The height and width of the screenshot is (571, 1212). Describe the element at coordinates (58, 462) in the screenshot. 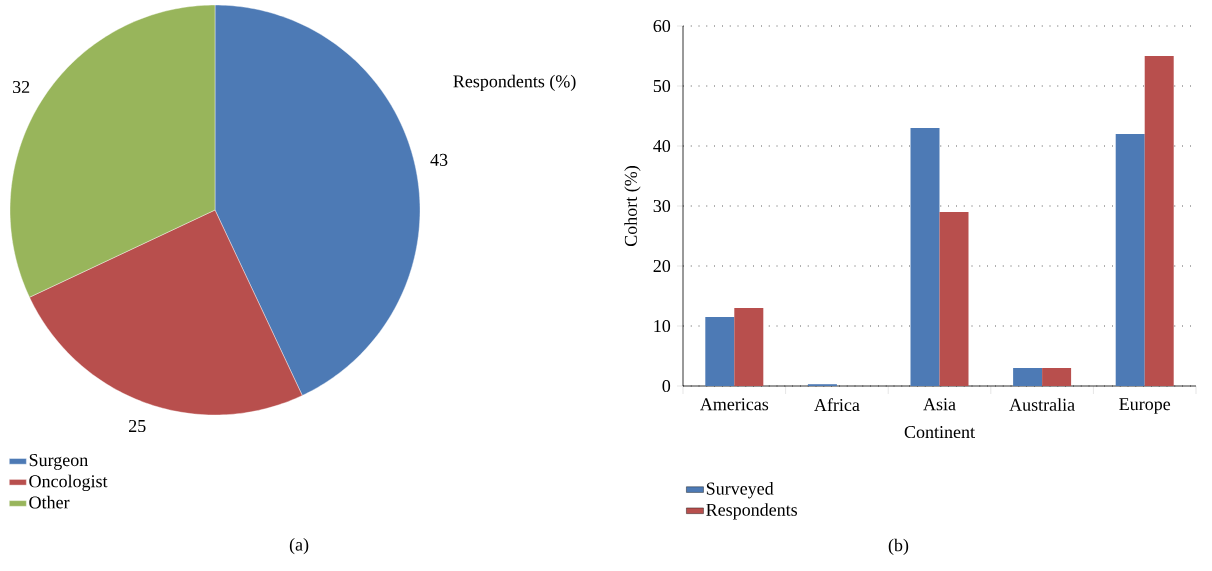

I see `legend-label: Surgeon` at that location.